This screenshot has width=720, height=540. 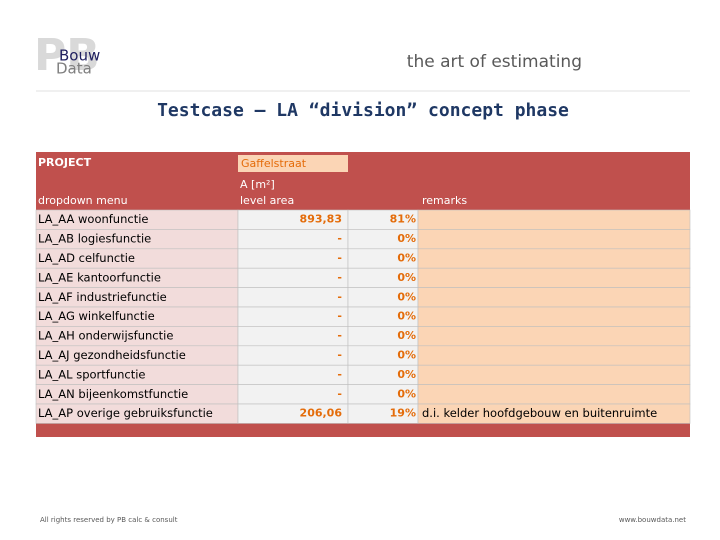 I want to click on logo-bottom: Data, so click(x=74, y=69).